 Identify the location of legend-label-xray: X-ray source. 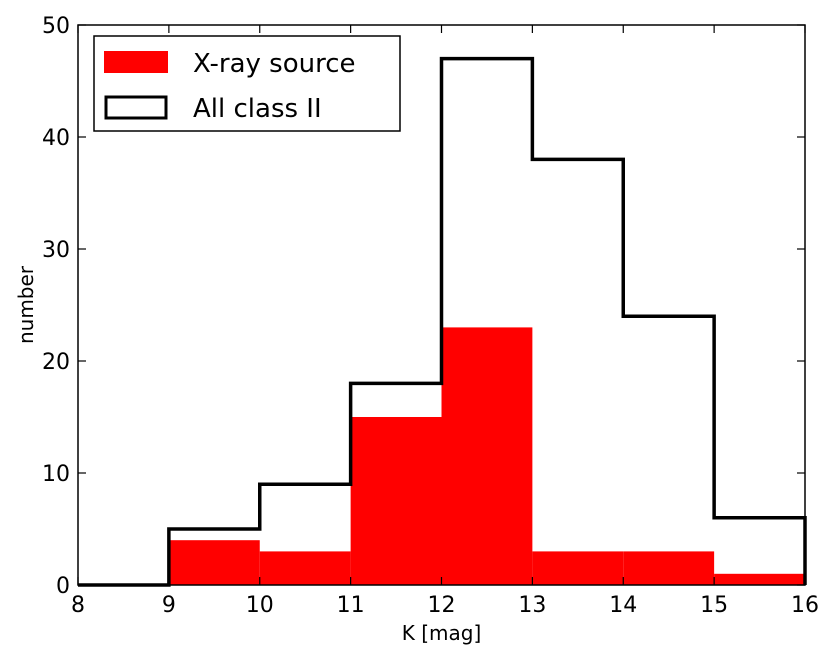
(274, 64).